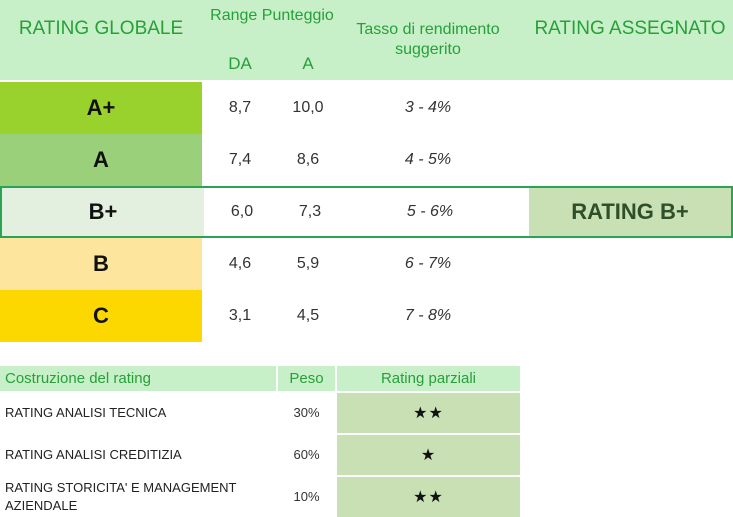  Describe the element at coordinates (428, 107) in the screenshot. I see `suggested-rate: 3 - 4%` at that location.